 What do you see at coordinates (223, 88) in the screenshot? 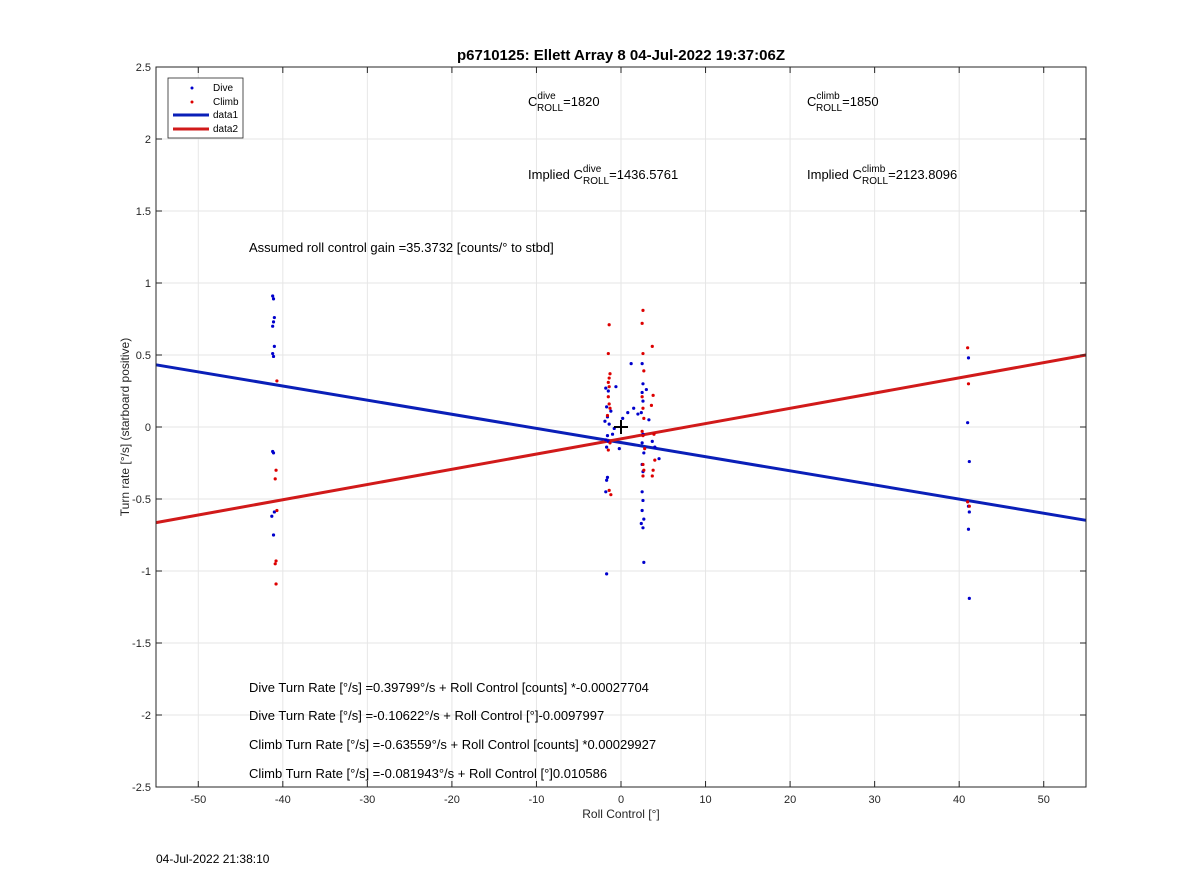
I see `legend-dive-label: Dive` at bounding box center [223, 88].